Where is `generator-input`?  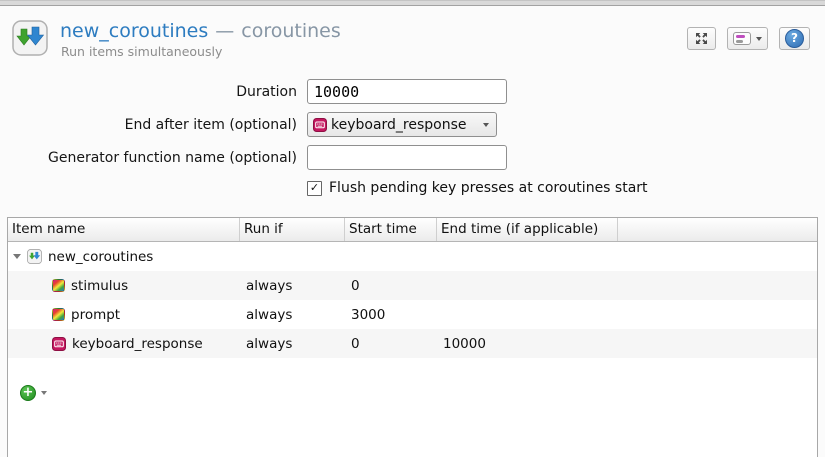 generator-input is located at coordinates (407, 157).